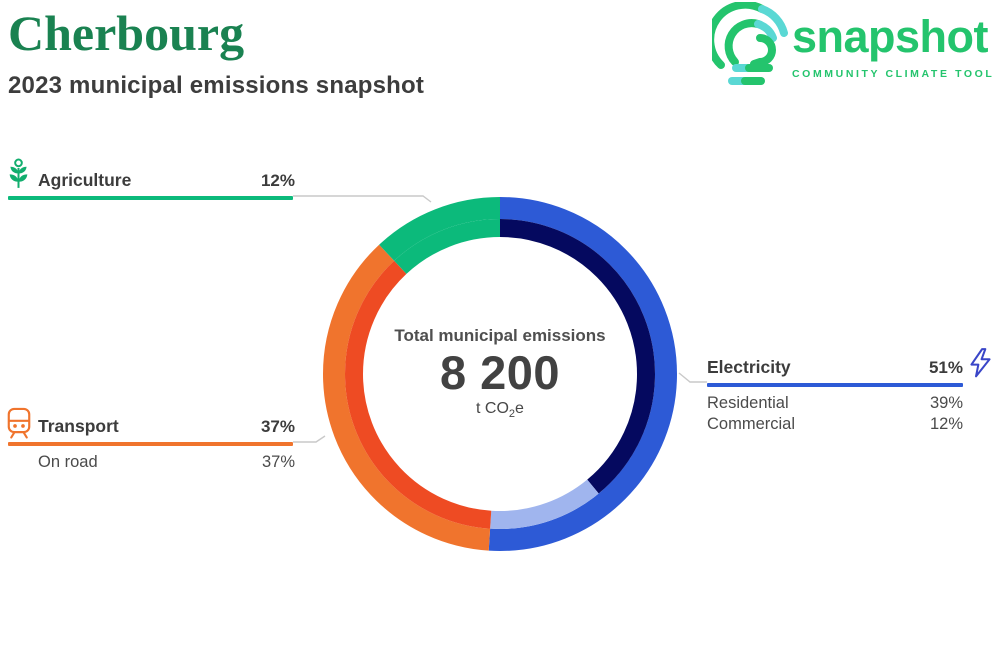 This screenshot has width=1000, height=670. I want to click on page-subtitle: 2023 municipal emissions snapshot, so click(216, 85).